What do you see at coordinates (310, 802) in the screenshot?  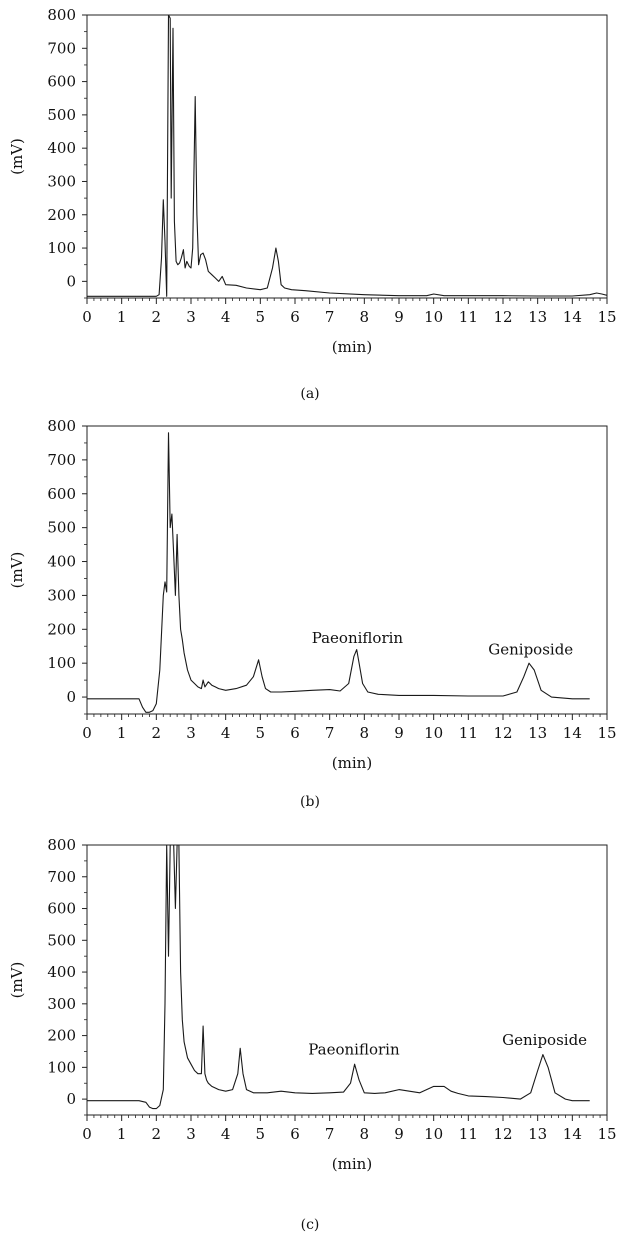 I see `panel-caption: (b)` at bounding box center [310, 802].